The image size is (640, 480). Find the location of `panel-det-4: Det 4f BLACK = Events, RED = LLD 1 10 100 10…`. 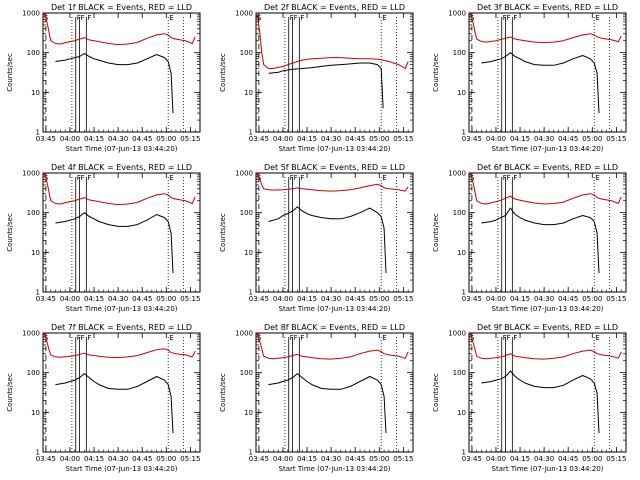

panel-det-4: Det 4f BLACK = Events, RED = LLD 1 10 100 10… is located at coordinates (103, 238).